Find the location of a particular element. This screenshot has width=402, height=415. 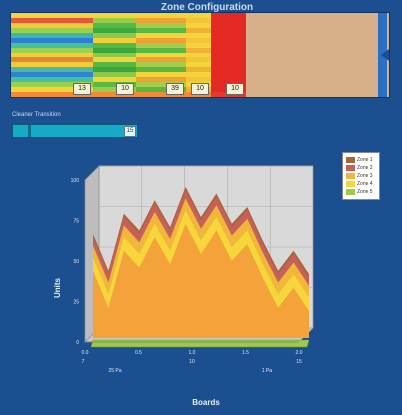

cleaner-value-box: 15 is located at coordinates (130, 131).